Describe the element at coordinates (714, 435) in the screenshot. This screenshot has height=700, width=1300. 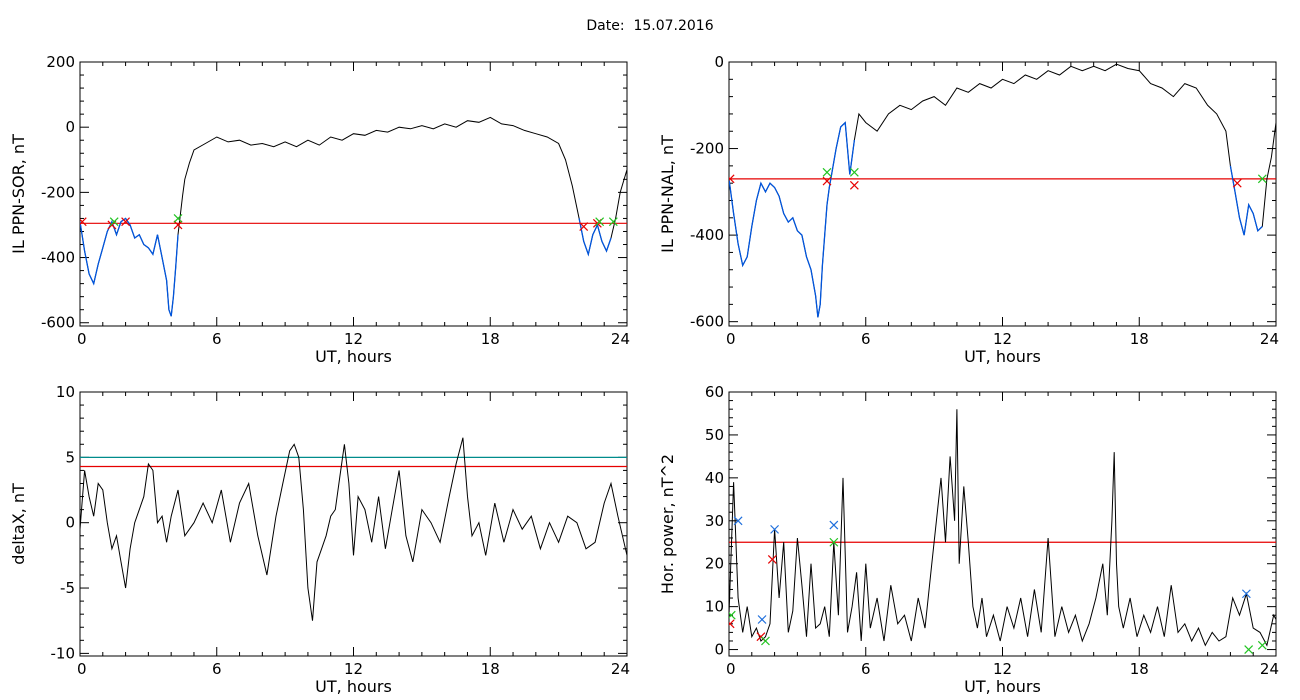
I see `y-tick-label: 50` at that location.